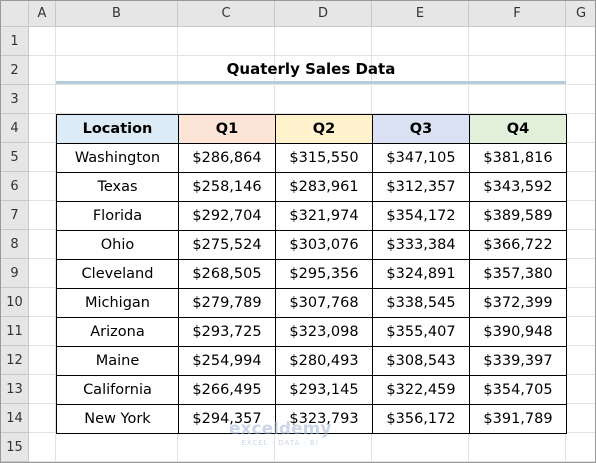  I want to click on column-header: B, so click(117, 14).